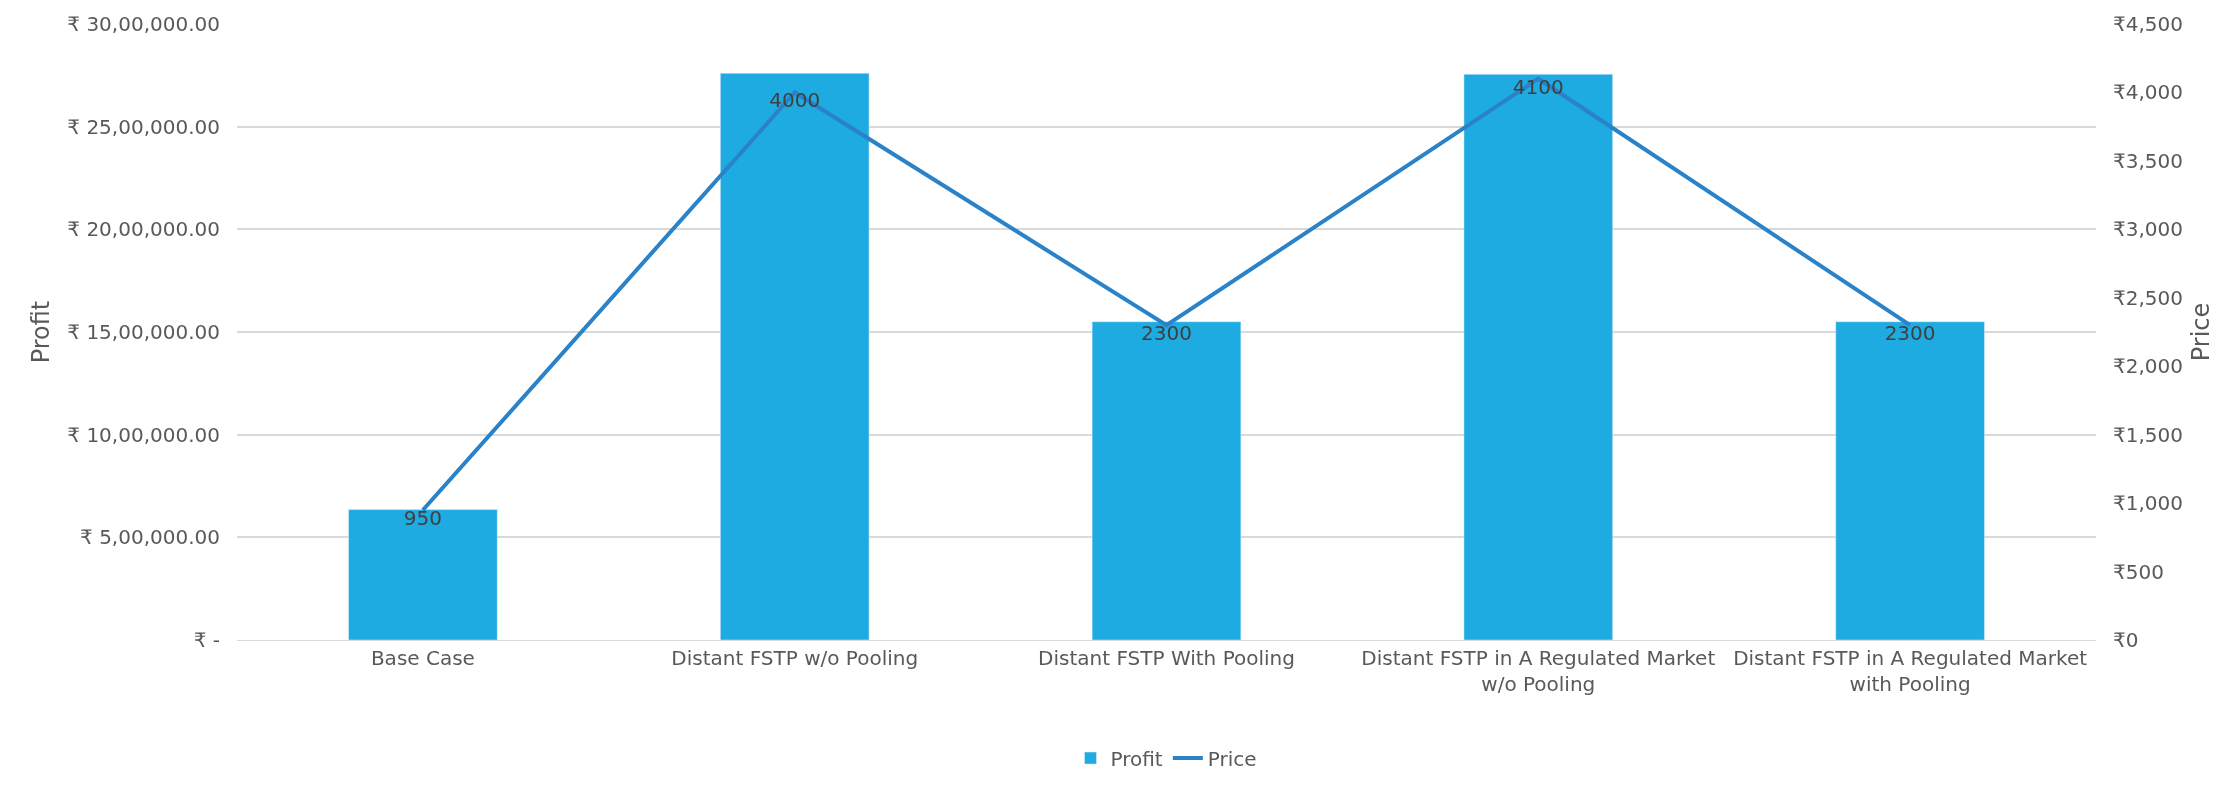 This screenshot has height=790, width=2236. What do you see at coordinates (2148, 366) in the screenshot?
I see `y2-tick-label: ₹2,000` at bounding box center [2148, 366].